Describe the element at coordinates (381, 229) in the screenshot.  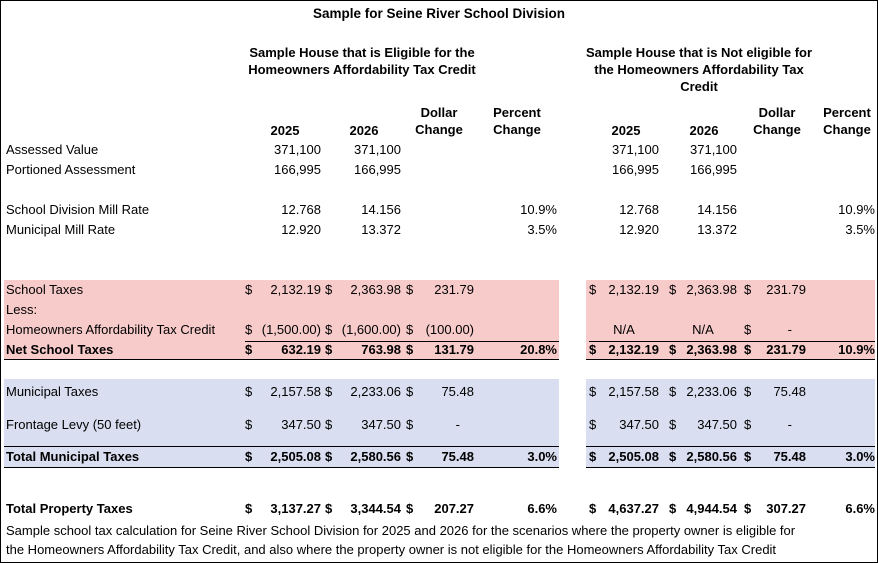
I see `cell-municipal-mill-eligible-1: 13.372` at that location.